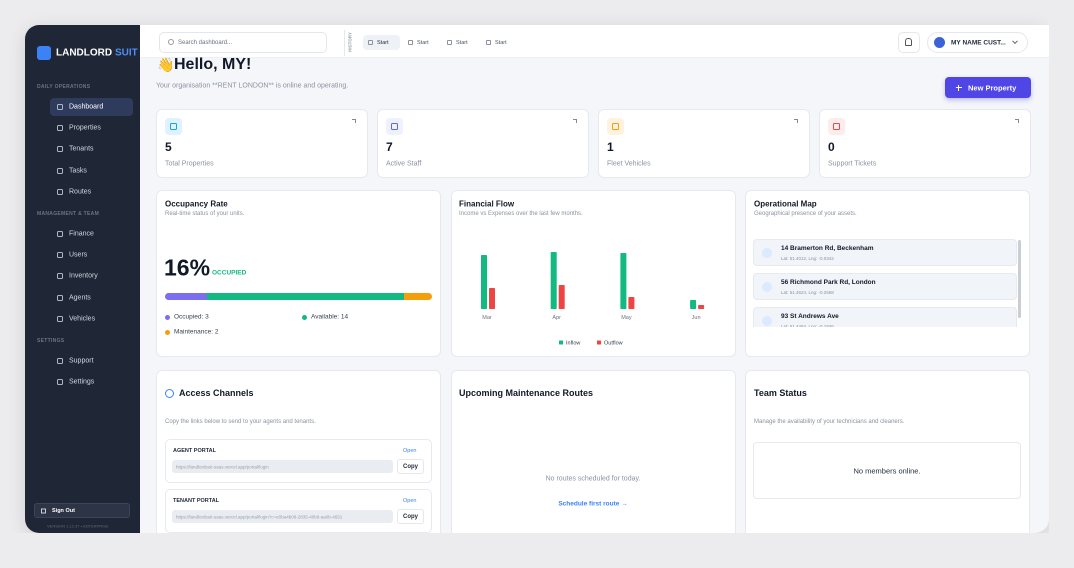 The image size is (1074, 568). Describe the element at coordinates (216, 393) in the screenshot. I see `panel-title: Access Channels` at that location.